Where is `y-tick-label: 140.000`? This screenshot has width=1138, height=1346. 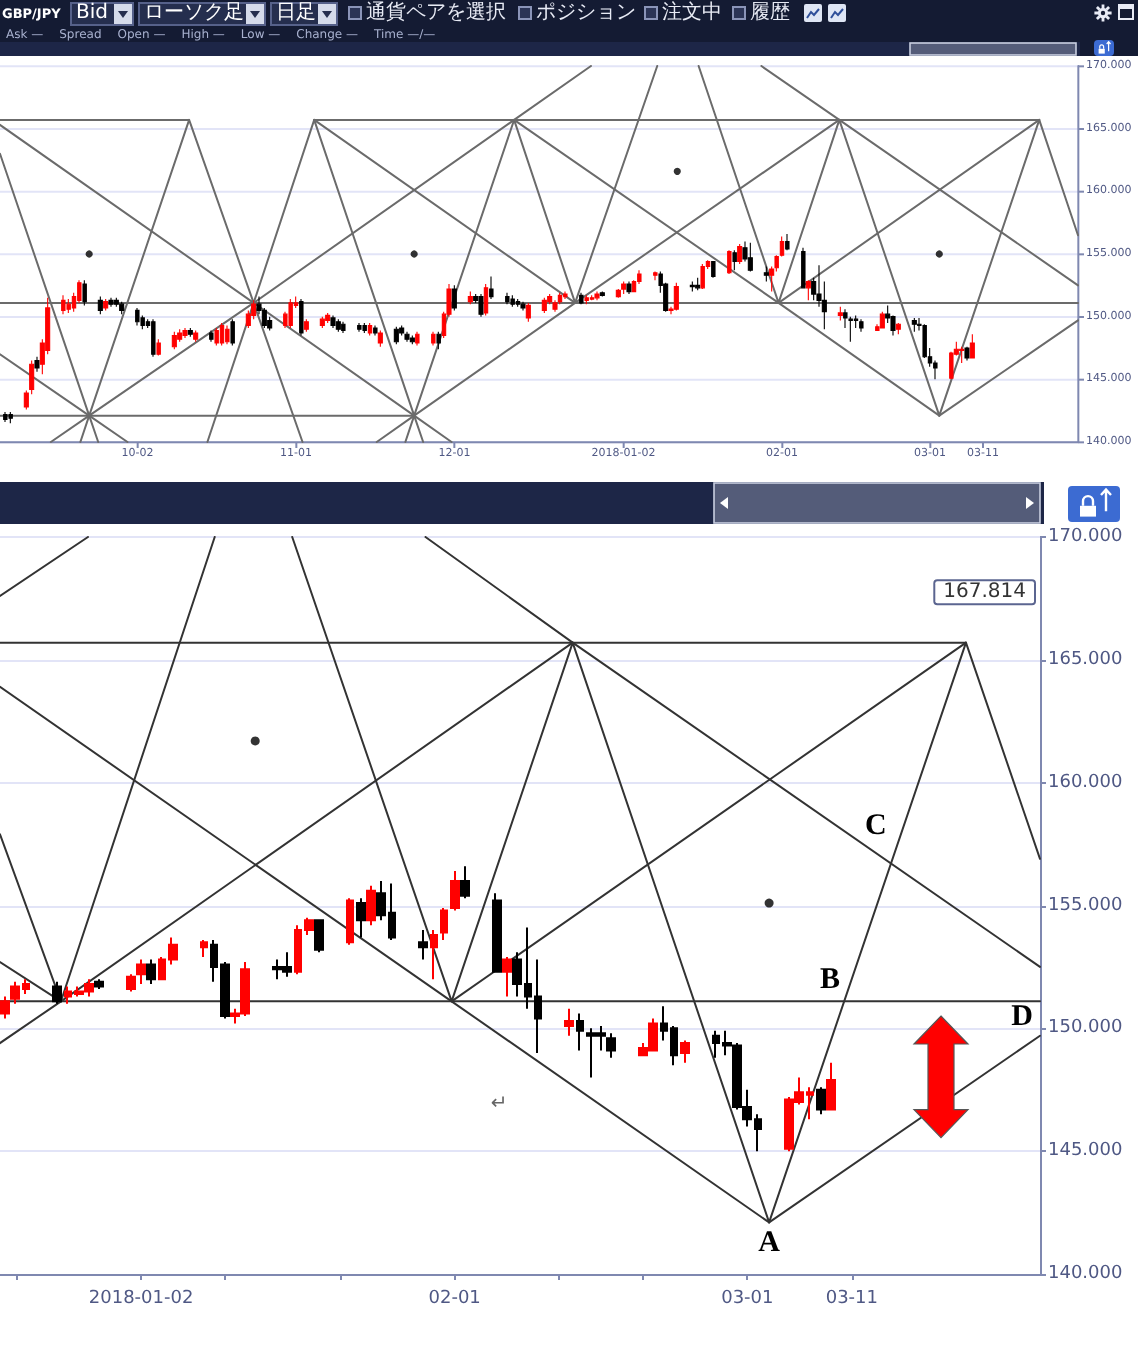
y-tick-label: 140.000 is located at coordinates (1085, 1274).